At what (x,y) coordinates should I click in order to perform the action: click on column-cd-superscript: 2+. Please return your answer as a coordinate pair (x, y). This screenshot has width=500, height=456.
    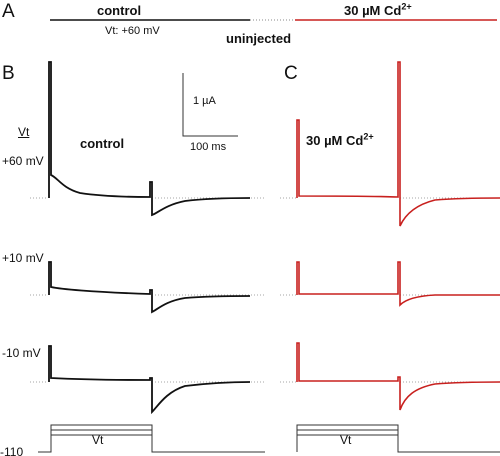
    Looking at the image, I should click on (368, 136).